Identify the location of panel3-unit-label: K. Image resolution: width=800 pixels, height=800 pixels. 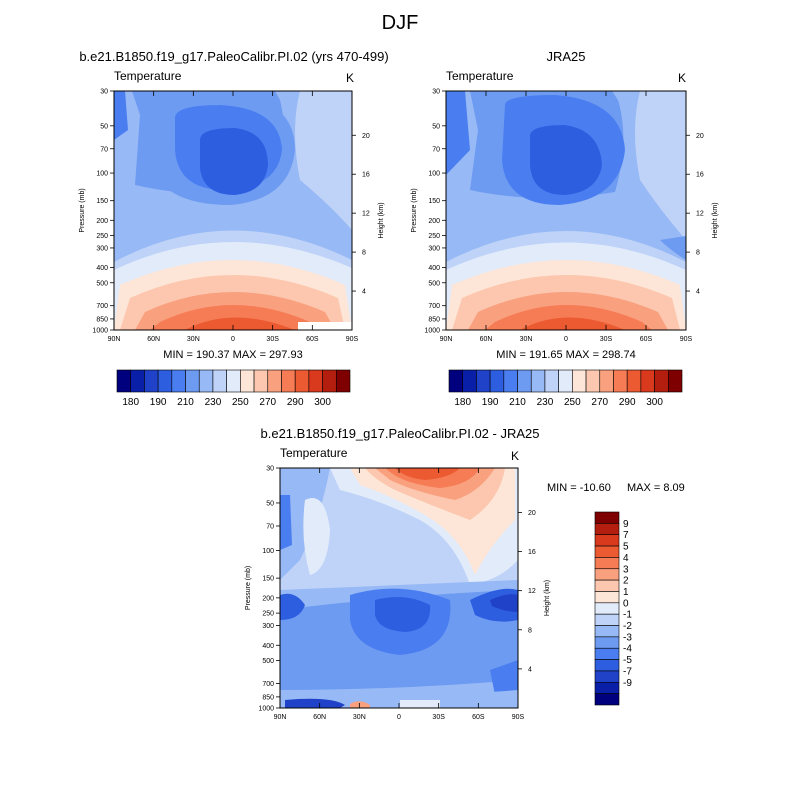
(515, 456).